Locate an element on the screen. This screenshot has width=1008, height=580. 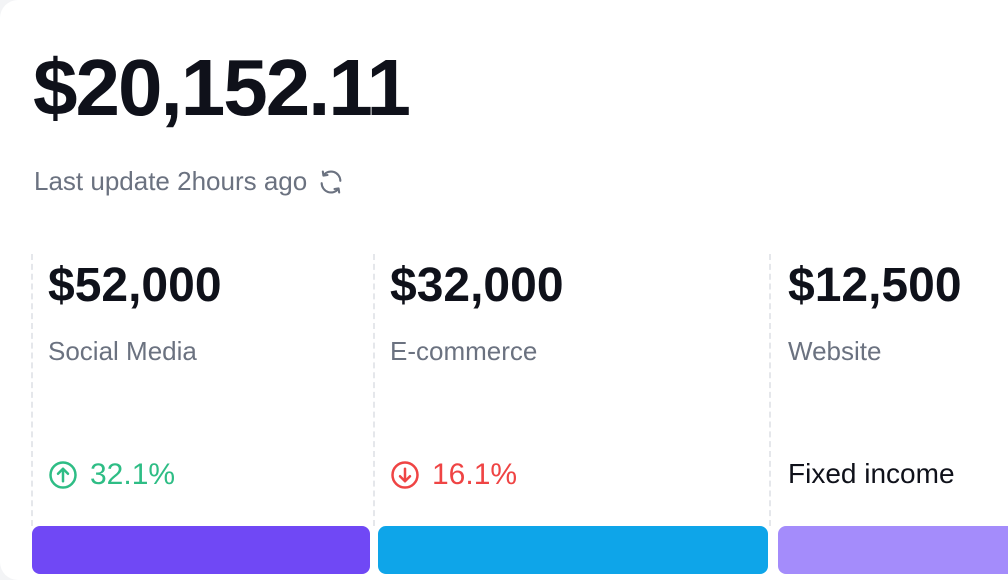
source-amount: $52,000 is located at coordinates (135, 285).